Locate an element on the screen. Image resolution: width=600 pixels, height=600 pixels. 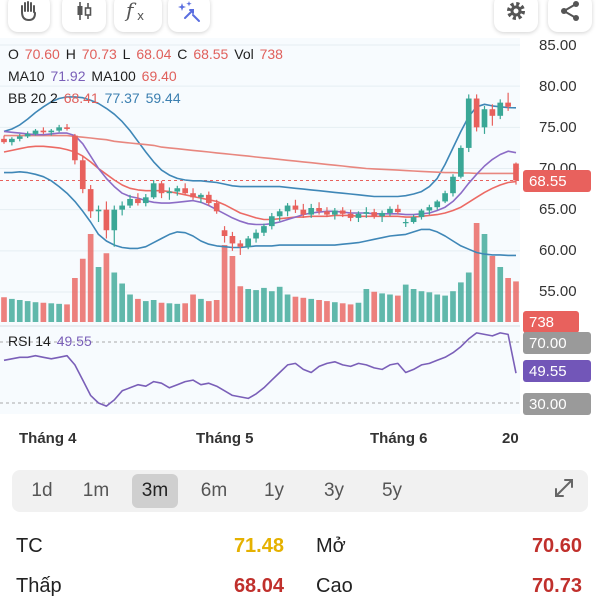
y-tick: 80.00 is located at coordinates (558, 86).